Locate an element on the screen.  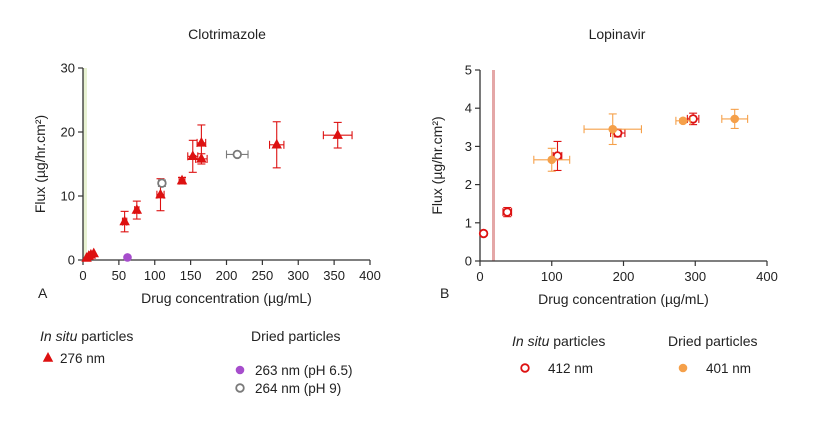
y-tick-label: 20 is located at coordinates (68, 132).